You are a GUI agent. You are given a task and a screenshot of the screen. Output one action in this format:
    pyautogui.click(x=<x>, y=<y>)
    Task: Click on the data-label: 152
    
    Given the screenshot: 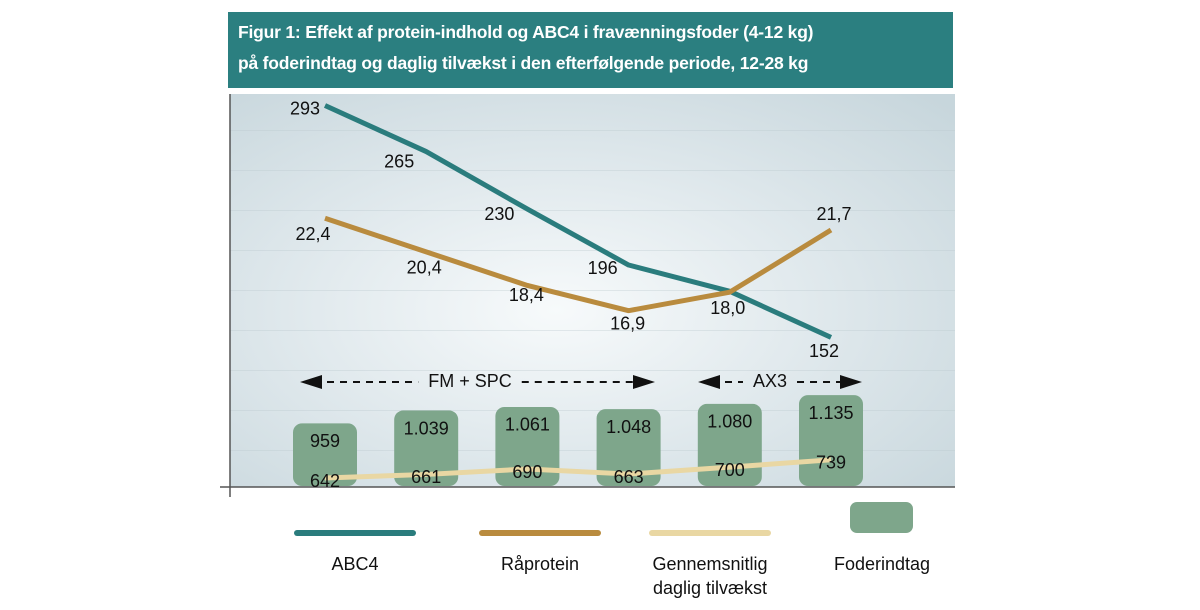 What is the action you would take?
    pyautogui.click(x=824, y=351)
    